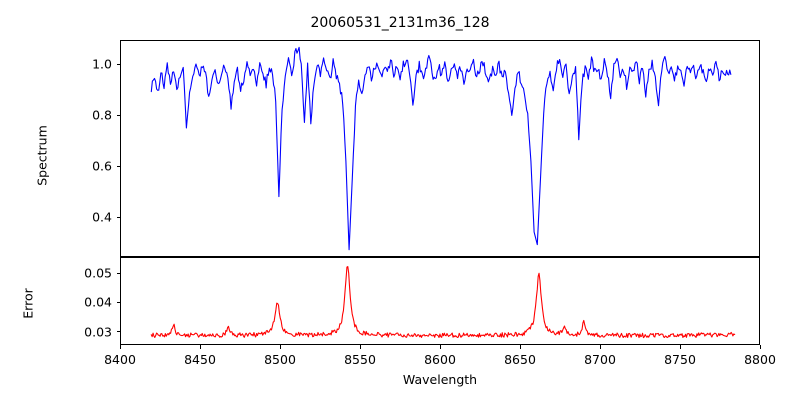  Describe the element at coordinates (760, 359) in the screenshot. I see `x-tick-label: 8800` at that location.